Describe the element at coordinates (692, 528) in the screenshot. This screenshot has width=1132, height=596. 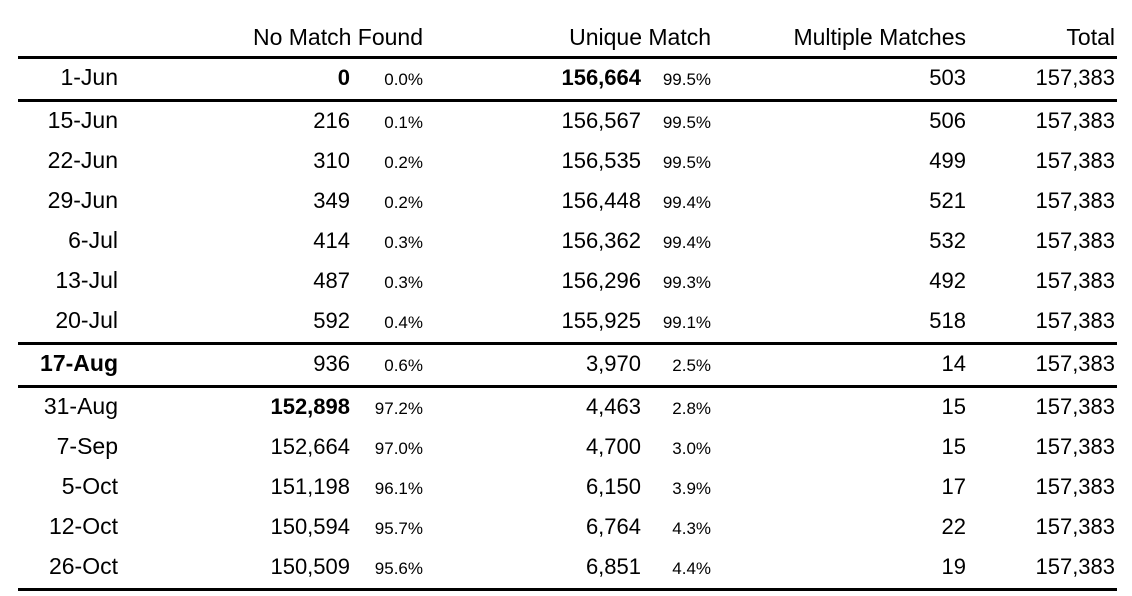
I see `unique-pct-cell: 4.3%` at that location.